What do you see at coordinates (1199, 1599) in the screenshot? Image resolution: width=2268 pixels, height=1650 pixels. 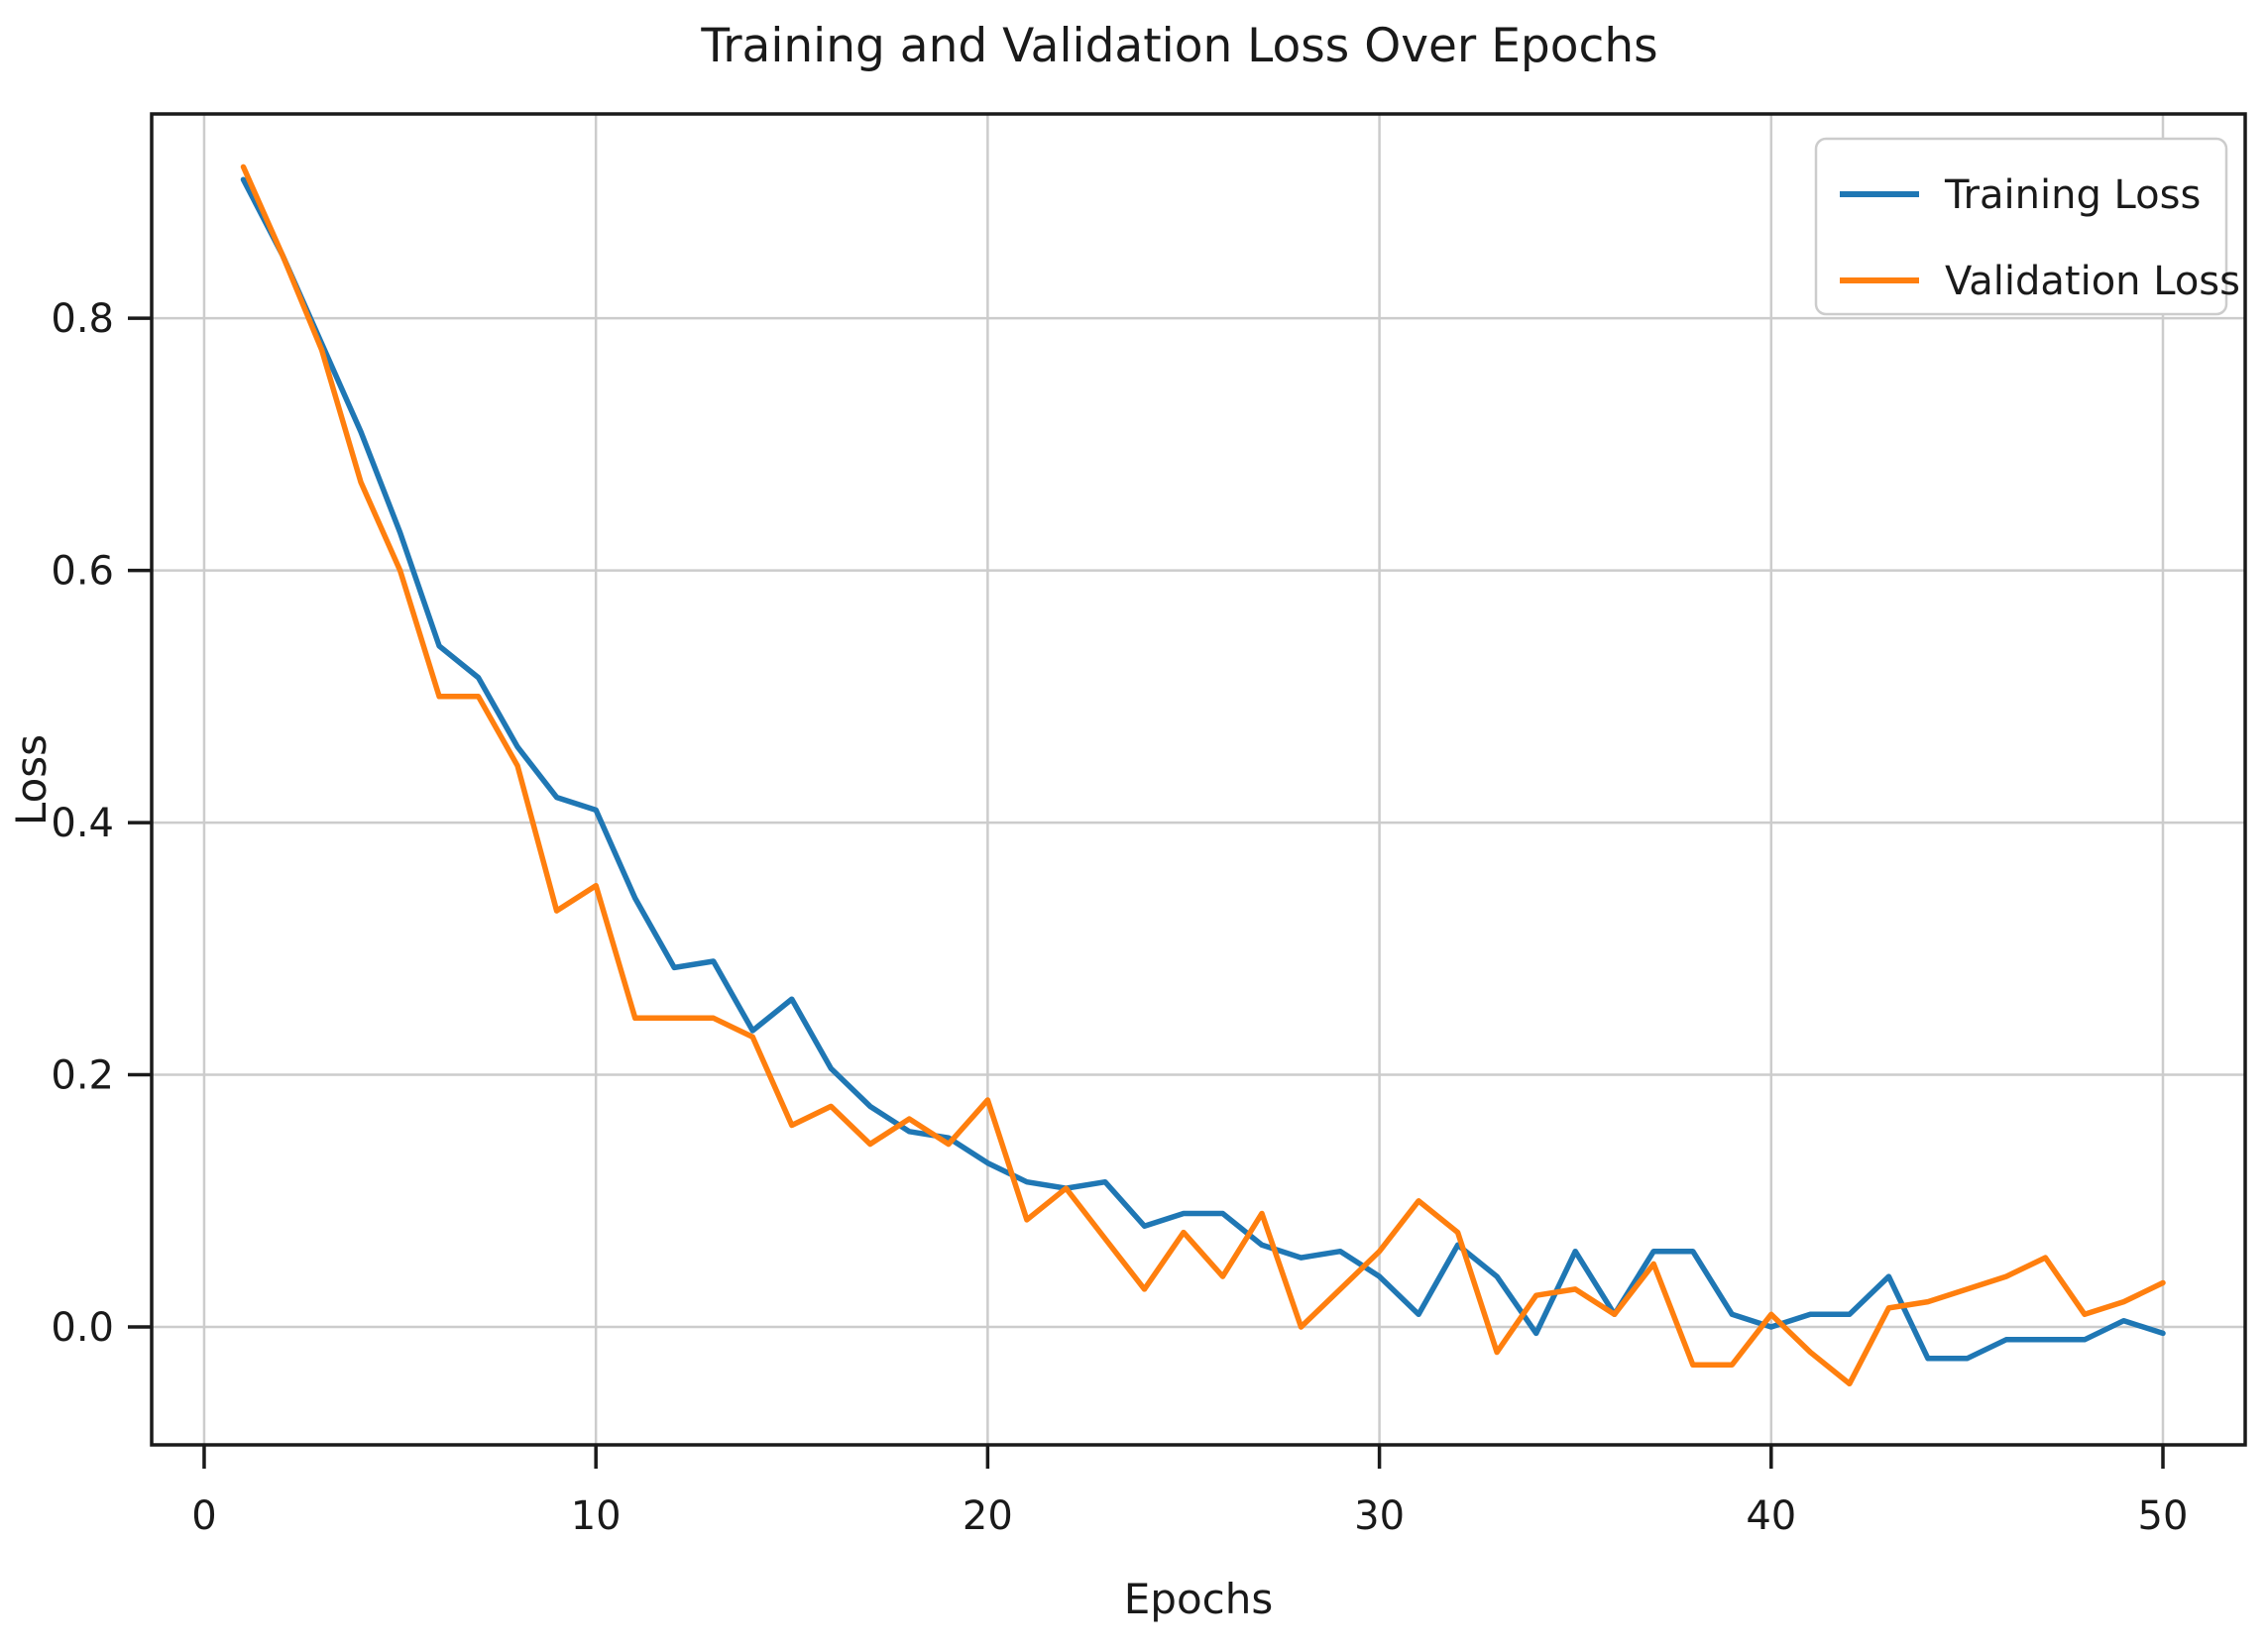 I see `x-axis-label: Epochs` at bounding box center [1199, 1599].